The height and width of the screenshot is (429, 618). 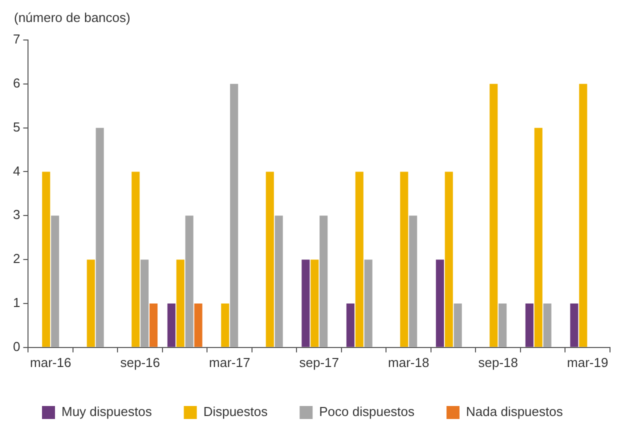 I want to click on legend-label: Dispuestos, so click(x=235, y=412).